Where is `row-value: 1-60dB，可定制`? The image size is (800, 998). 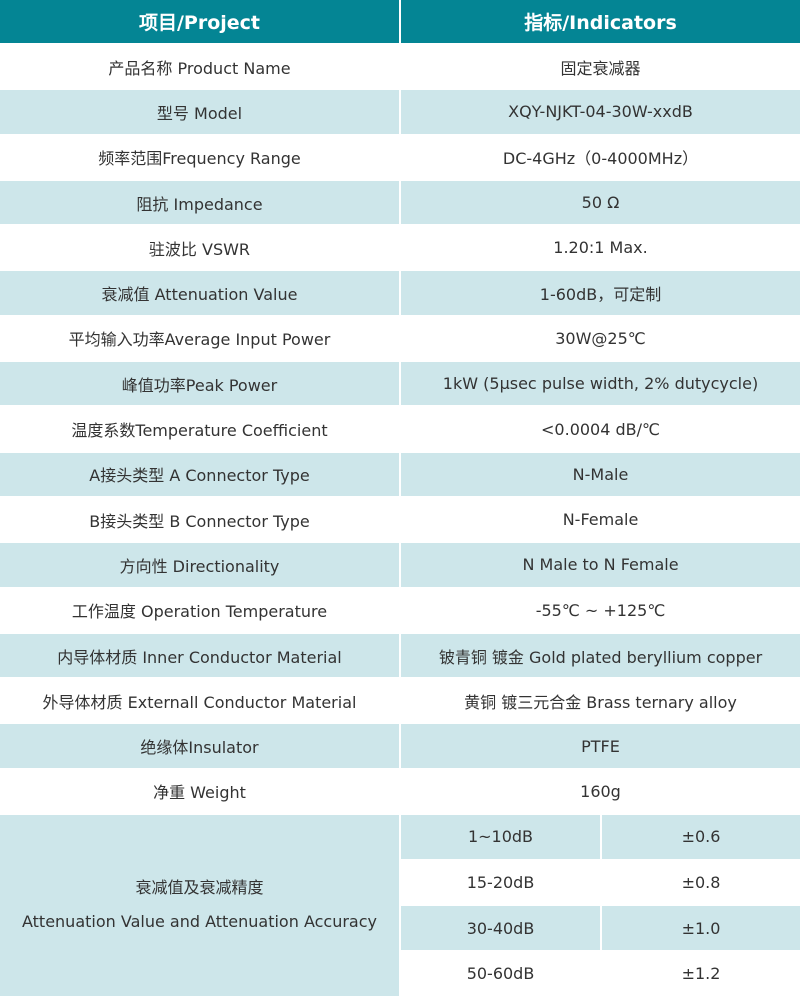 row-value: 1-60dB，可定制 is located at coordinates (599, 293).